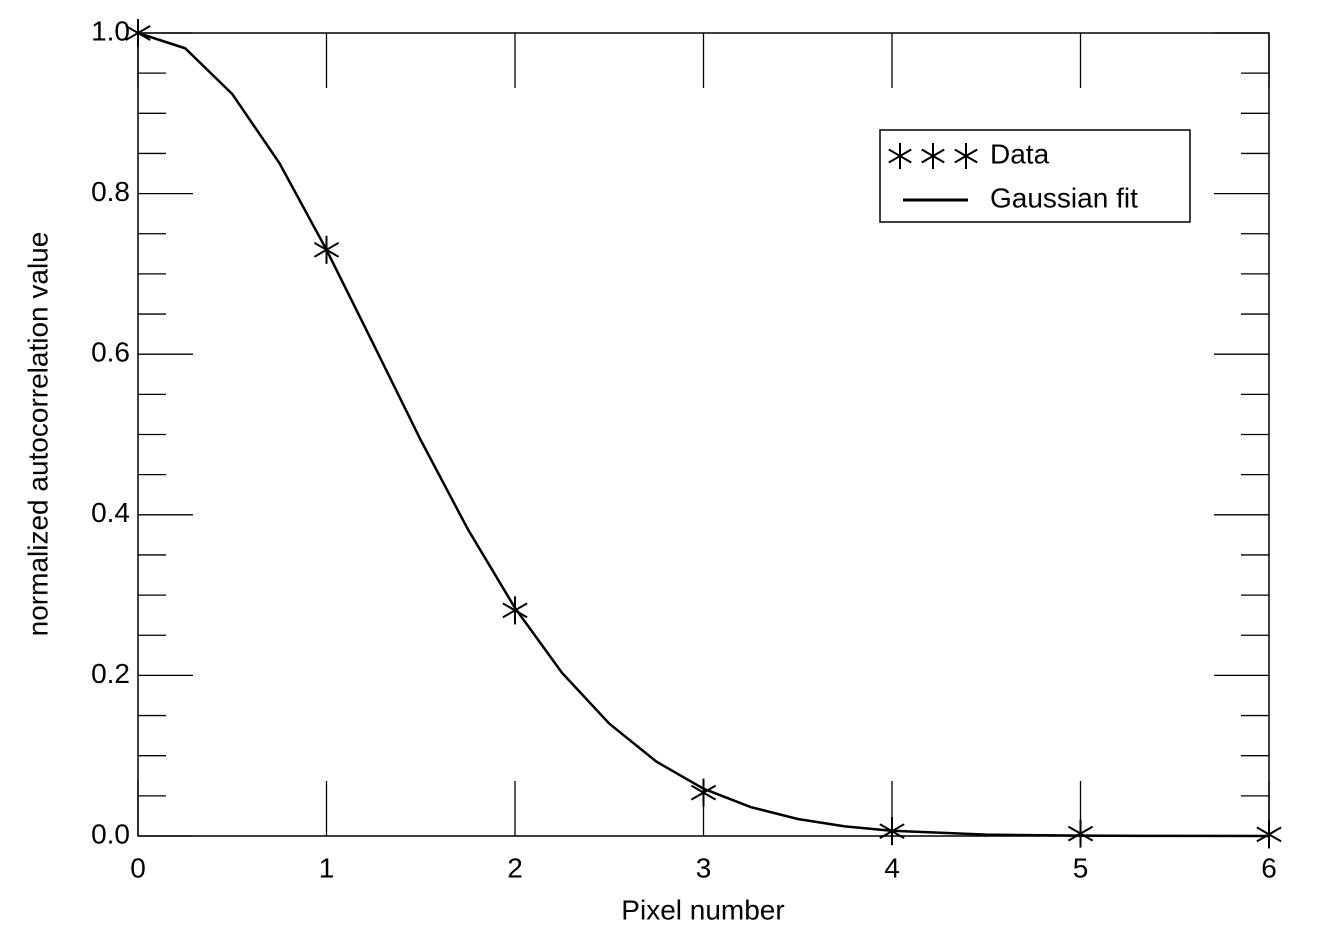 Image resolution: width=1323 pixels, height=945 pixels. I want to click on y-tick-label: 0.4, so click(110, 512).